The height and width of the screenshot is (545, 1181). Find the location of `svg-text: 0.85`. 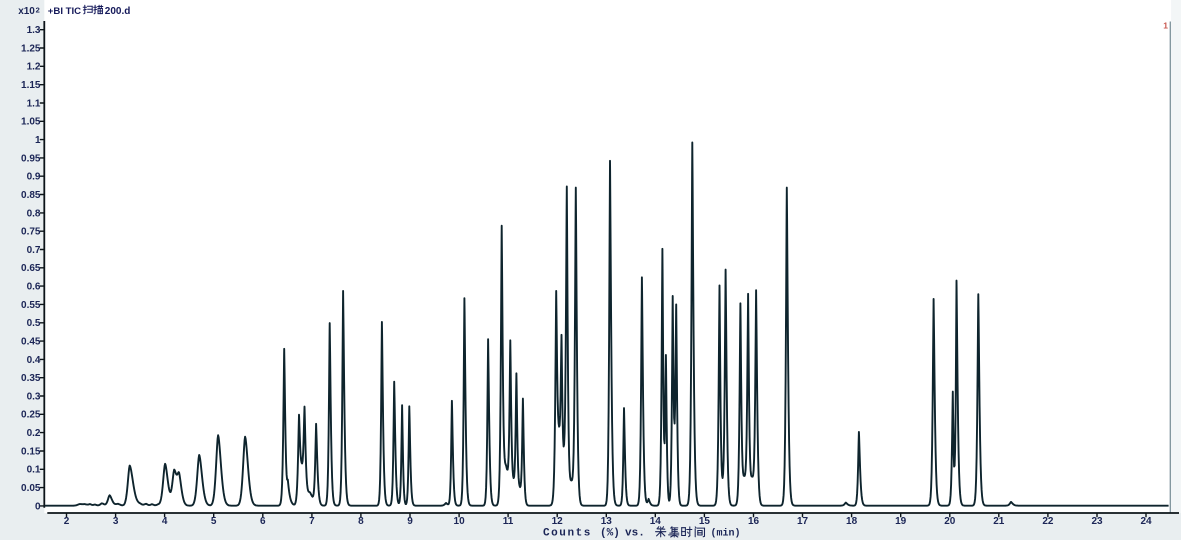

svg-text: 0.85 is located at coordinates (31, 195).